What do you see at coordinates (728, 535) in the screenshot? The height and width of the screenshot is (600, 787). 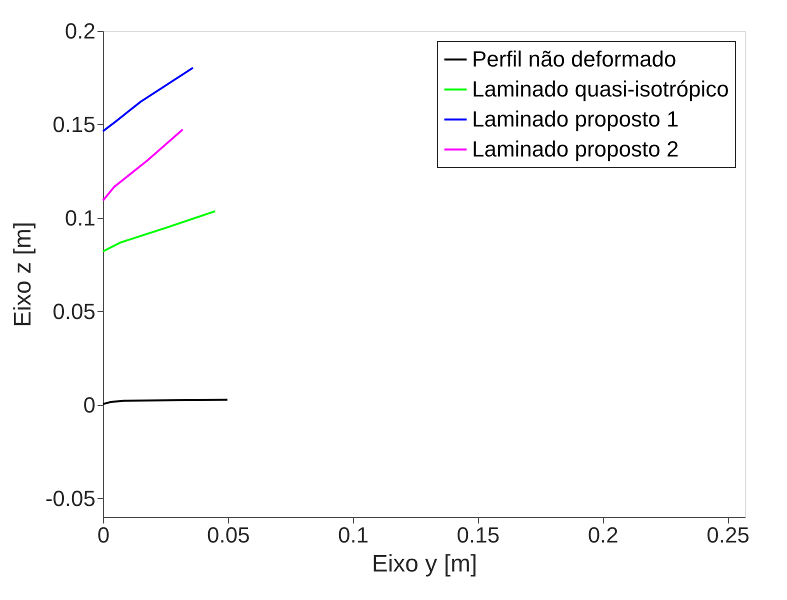 I see `x-tick-label: 0.25` at bounding box center [728, 535].